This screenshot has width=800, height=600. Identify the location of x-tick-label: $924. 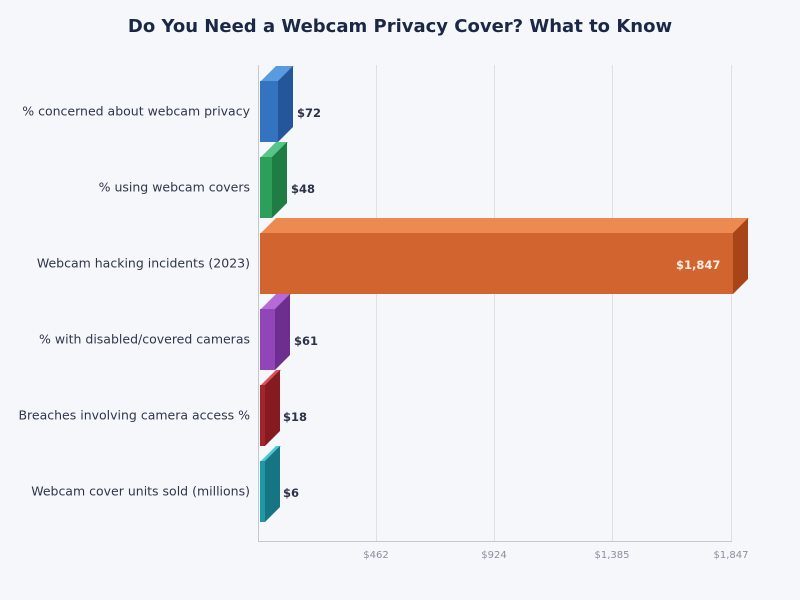
(494, 555).